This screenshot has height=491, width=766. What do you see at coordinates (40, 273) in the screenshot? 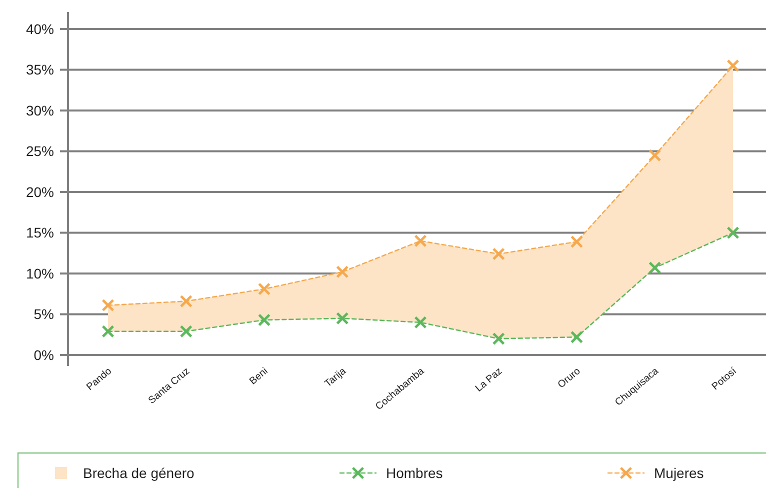
I see `y-tick-label: 10%` at bounding box center [40, 273].